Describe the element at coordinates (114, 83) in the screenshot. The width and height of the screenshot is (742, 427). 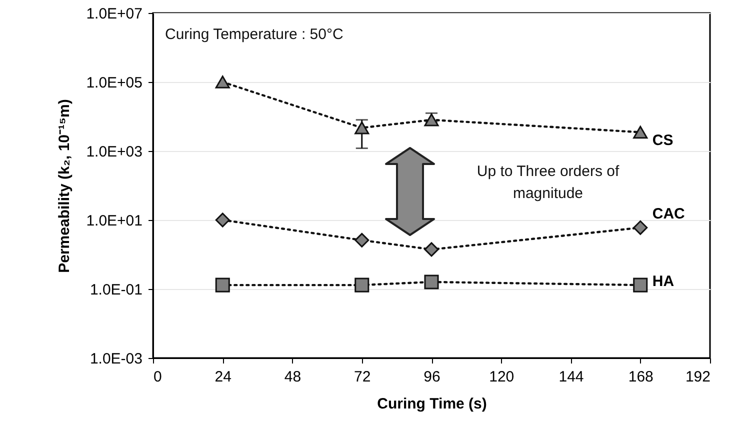
I see `y-tick-label: 1.0E+05` at that location.